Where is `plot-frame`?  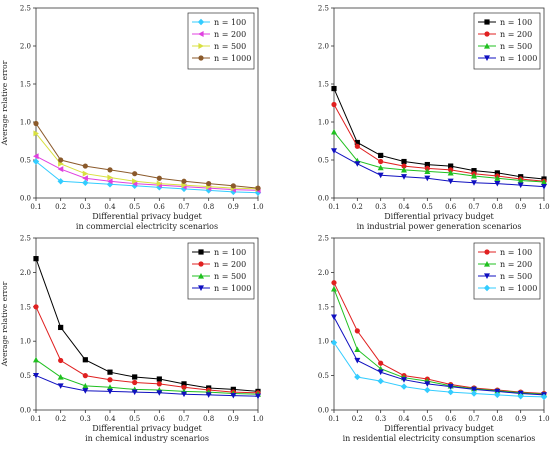 plot-frame is located at coordinates (439, 324).